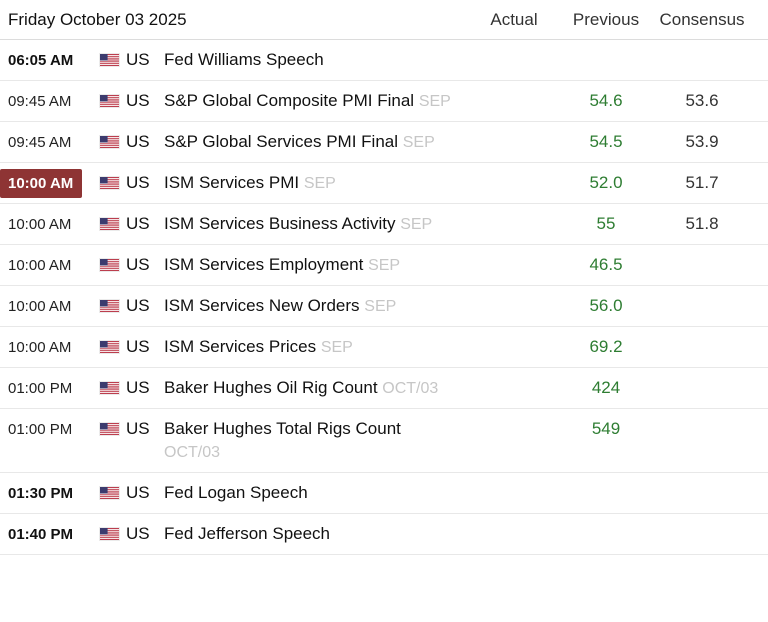  I want to click on event-link: Baker Hughes Oil Rig Count, so click(271, 387).